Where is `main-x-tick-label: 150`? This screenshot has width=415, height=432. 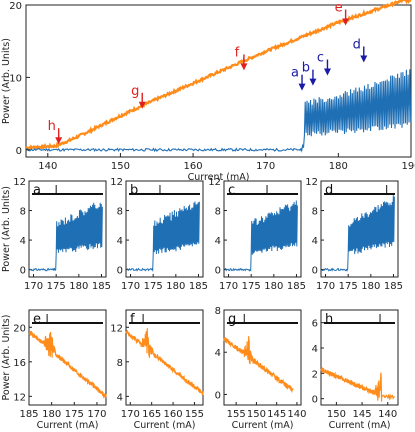
main-x-tick-label: 150 is located at coordinates (120, 166).